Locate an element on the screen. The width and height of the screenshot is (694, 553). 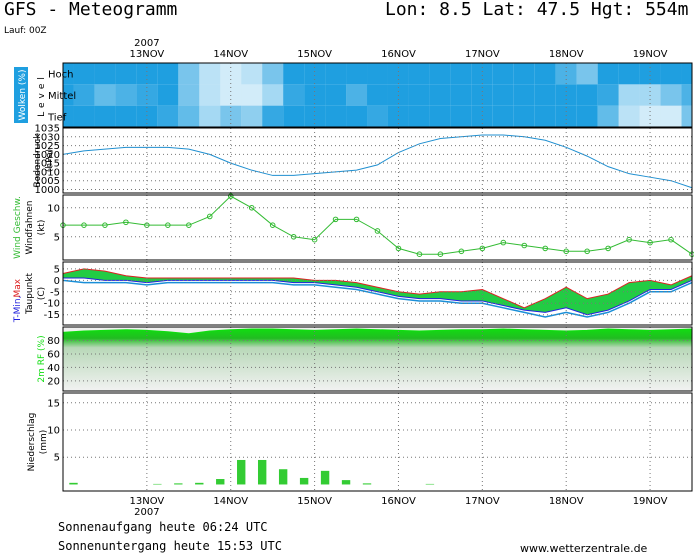
date-label-top: 13NOV is located at coordinates (146, 54).